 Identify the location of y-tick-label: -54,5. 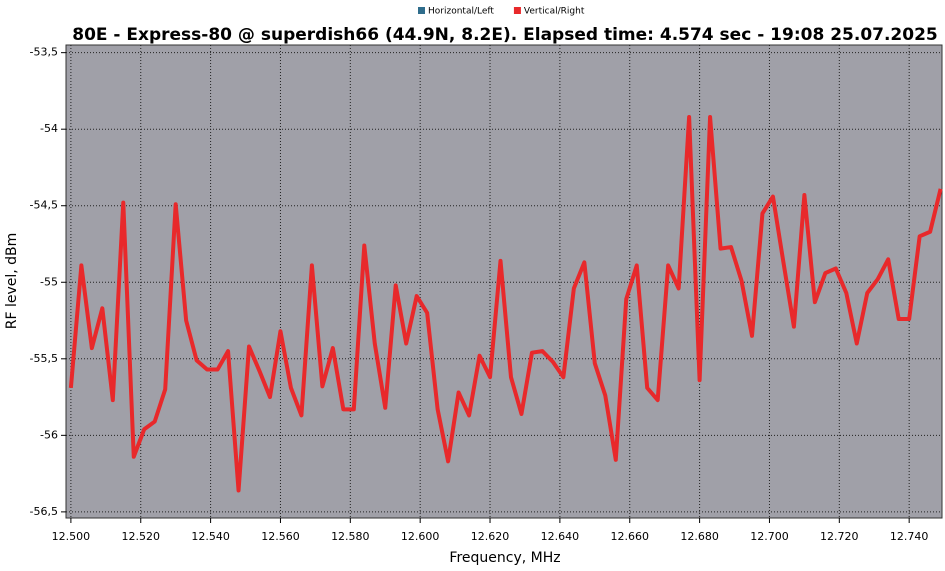
(44, 205).